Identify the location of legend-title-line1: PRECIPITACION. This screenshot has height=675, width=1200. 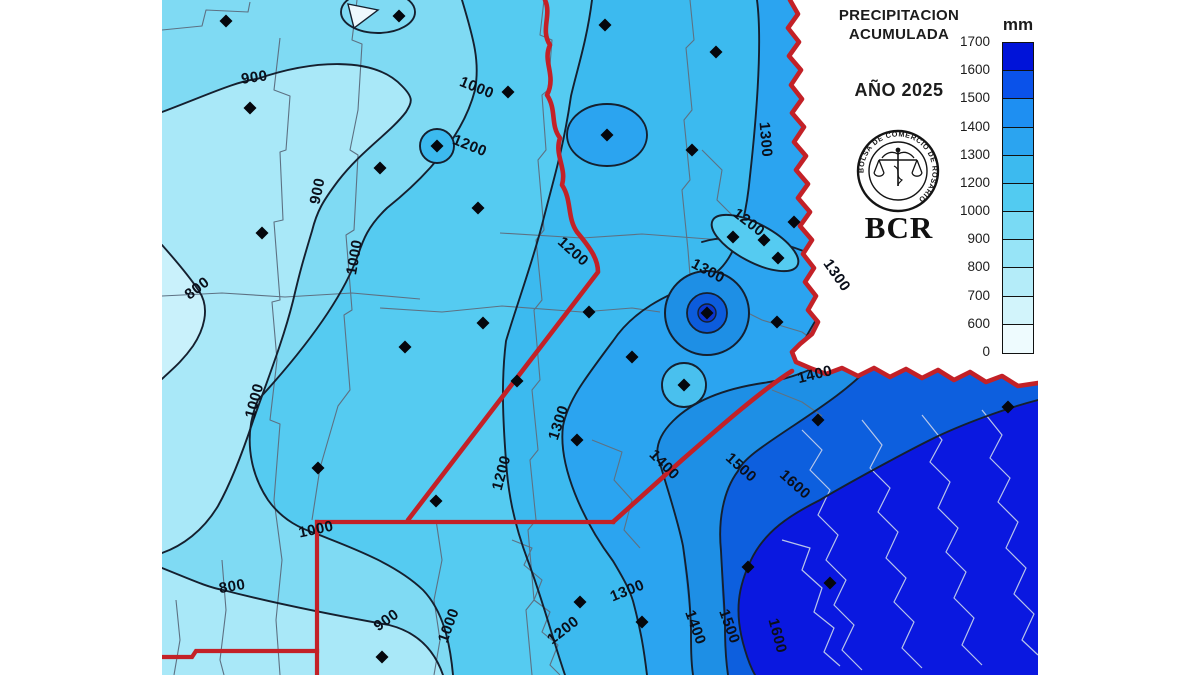
(899, 15).